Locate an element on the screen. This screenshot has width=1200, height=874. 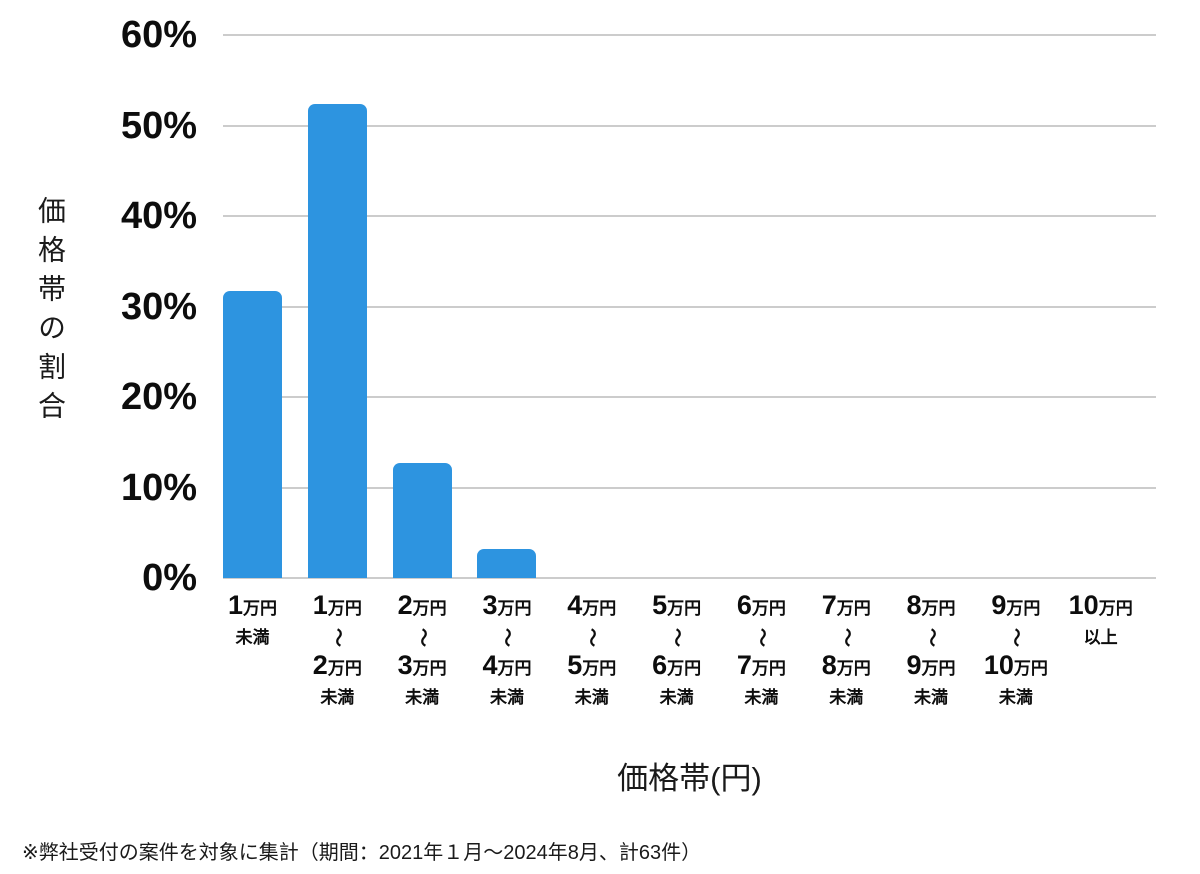
x-tick-label: 10万円 以上 is located at coordinates (1100, 618).